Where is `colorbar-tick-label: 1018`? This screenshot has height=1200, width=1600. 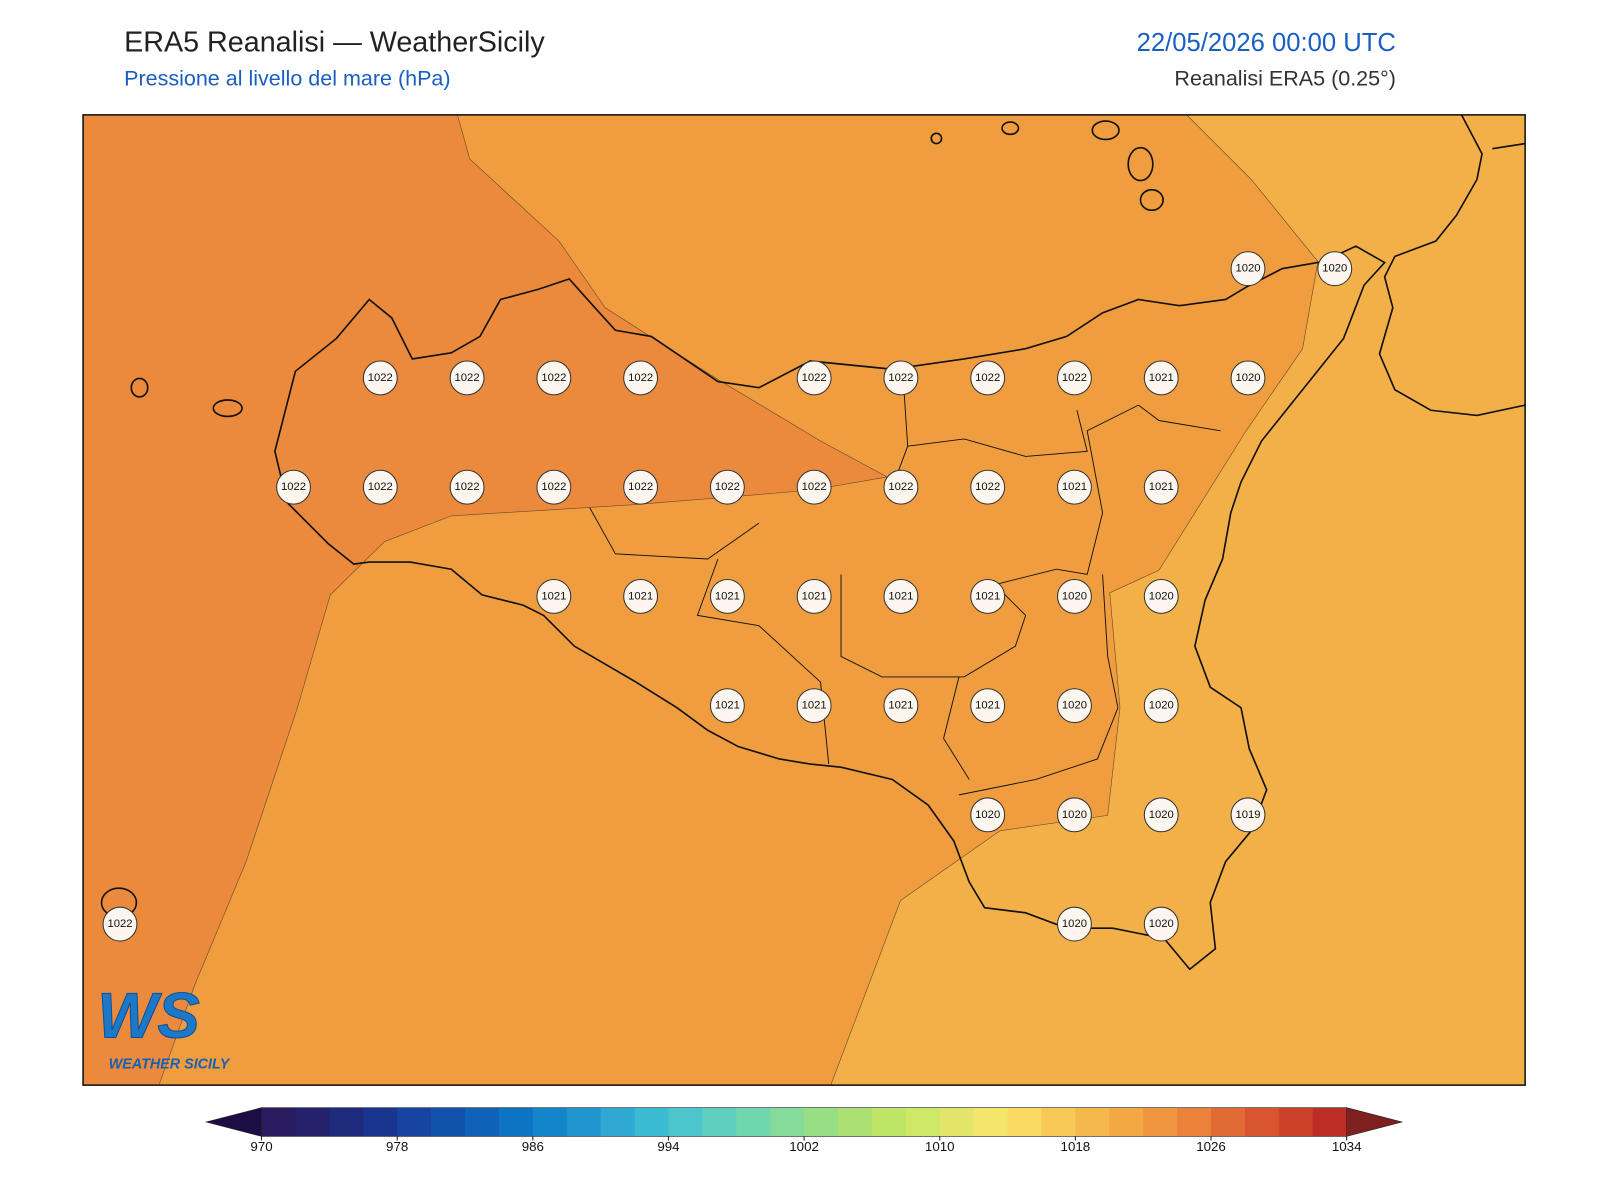 colorbar-tick-label: 1018 is located at coordinates (1076, 1146).